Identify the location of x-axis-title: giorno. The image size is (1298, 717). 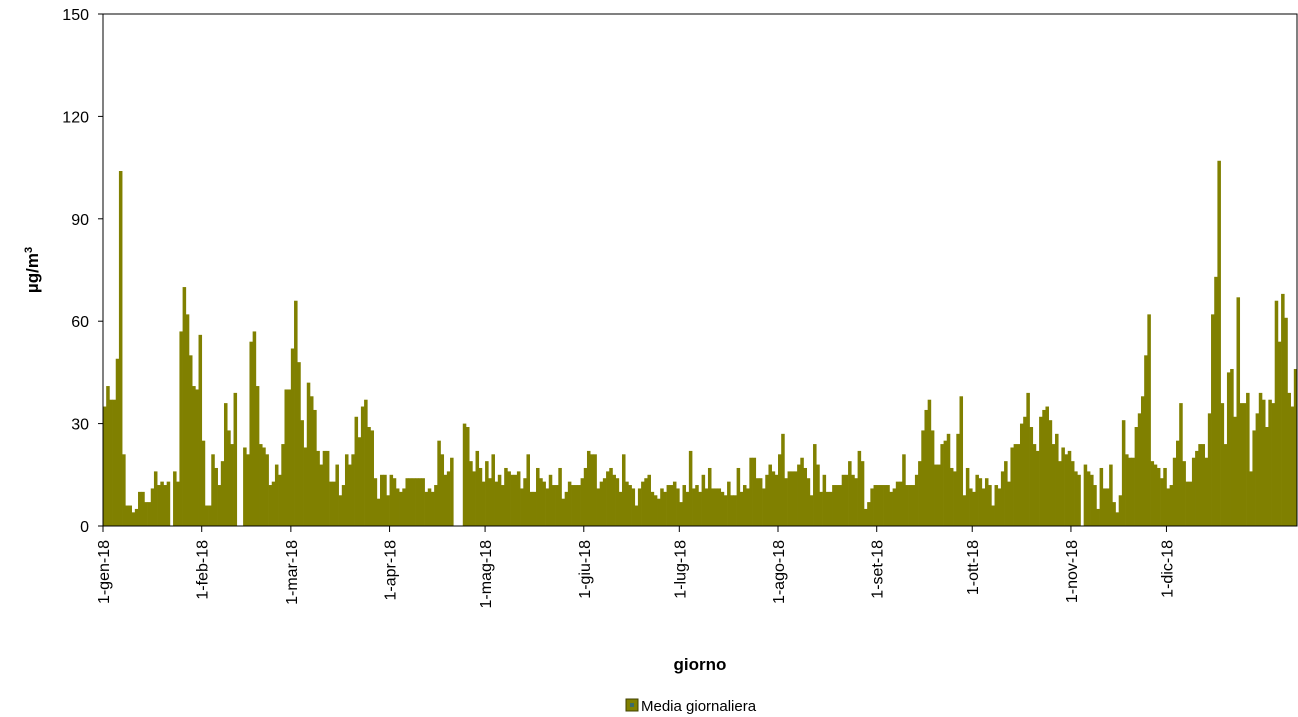
(700, 664).